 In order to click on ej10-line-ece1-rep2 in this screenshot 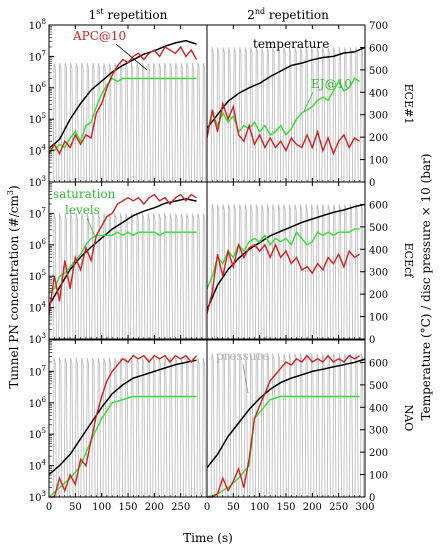, I will do `click(283, 107)`.